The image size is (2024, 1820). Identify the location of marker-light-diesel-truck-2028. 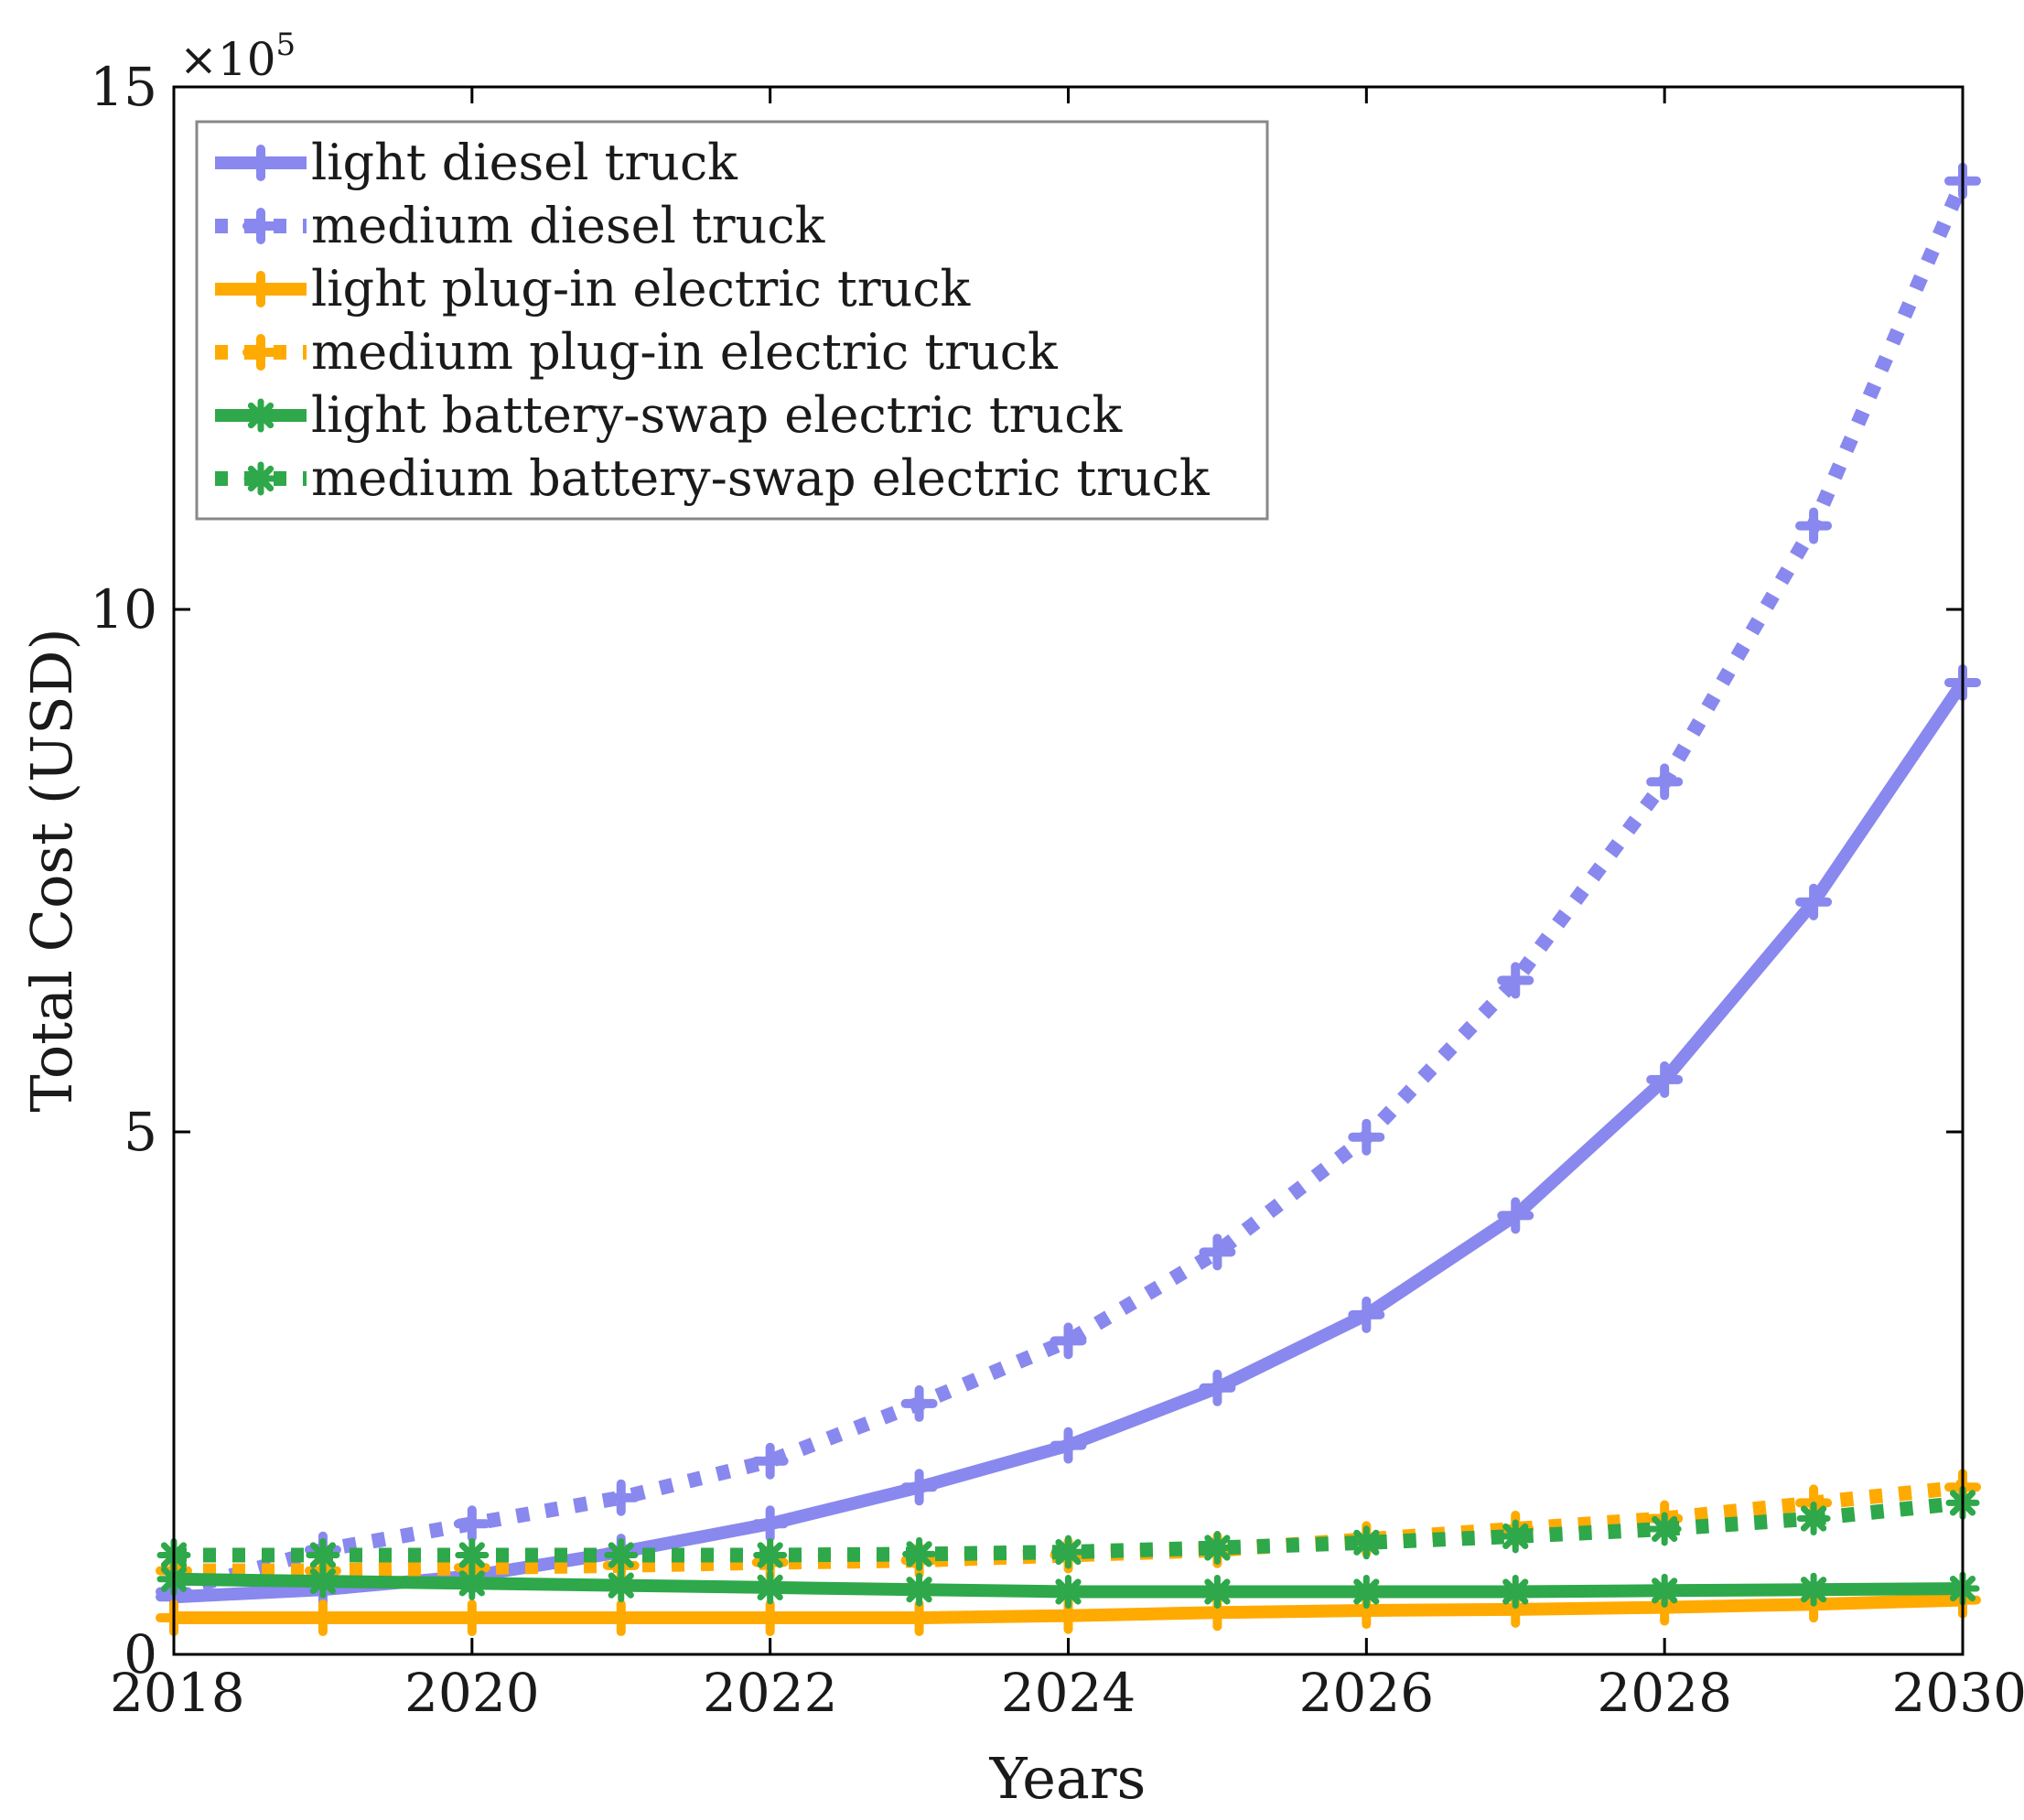
(1665, 1079).